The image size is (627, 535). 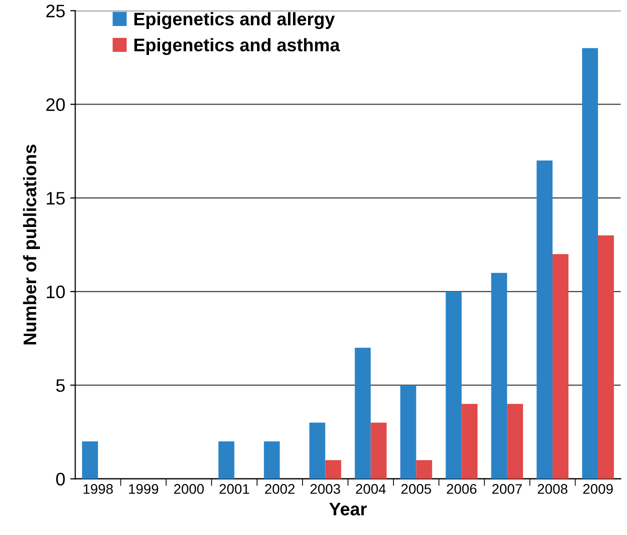 I want to click on x-tick-label: 2004, so click(x=371, y=489).